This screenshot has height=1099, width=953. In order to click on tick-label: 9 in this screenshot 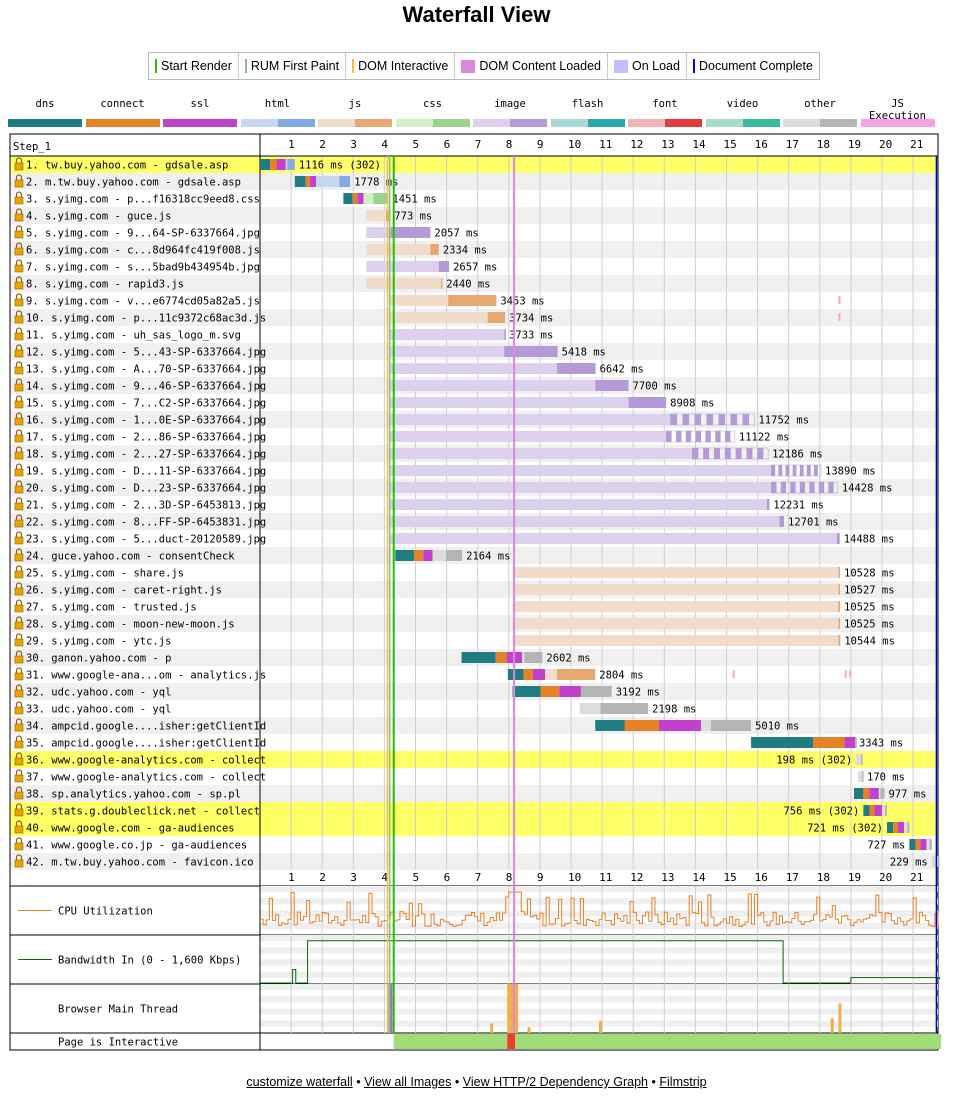, I will do `click(540, 144)`.